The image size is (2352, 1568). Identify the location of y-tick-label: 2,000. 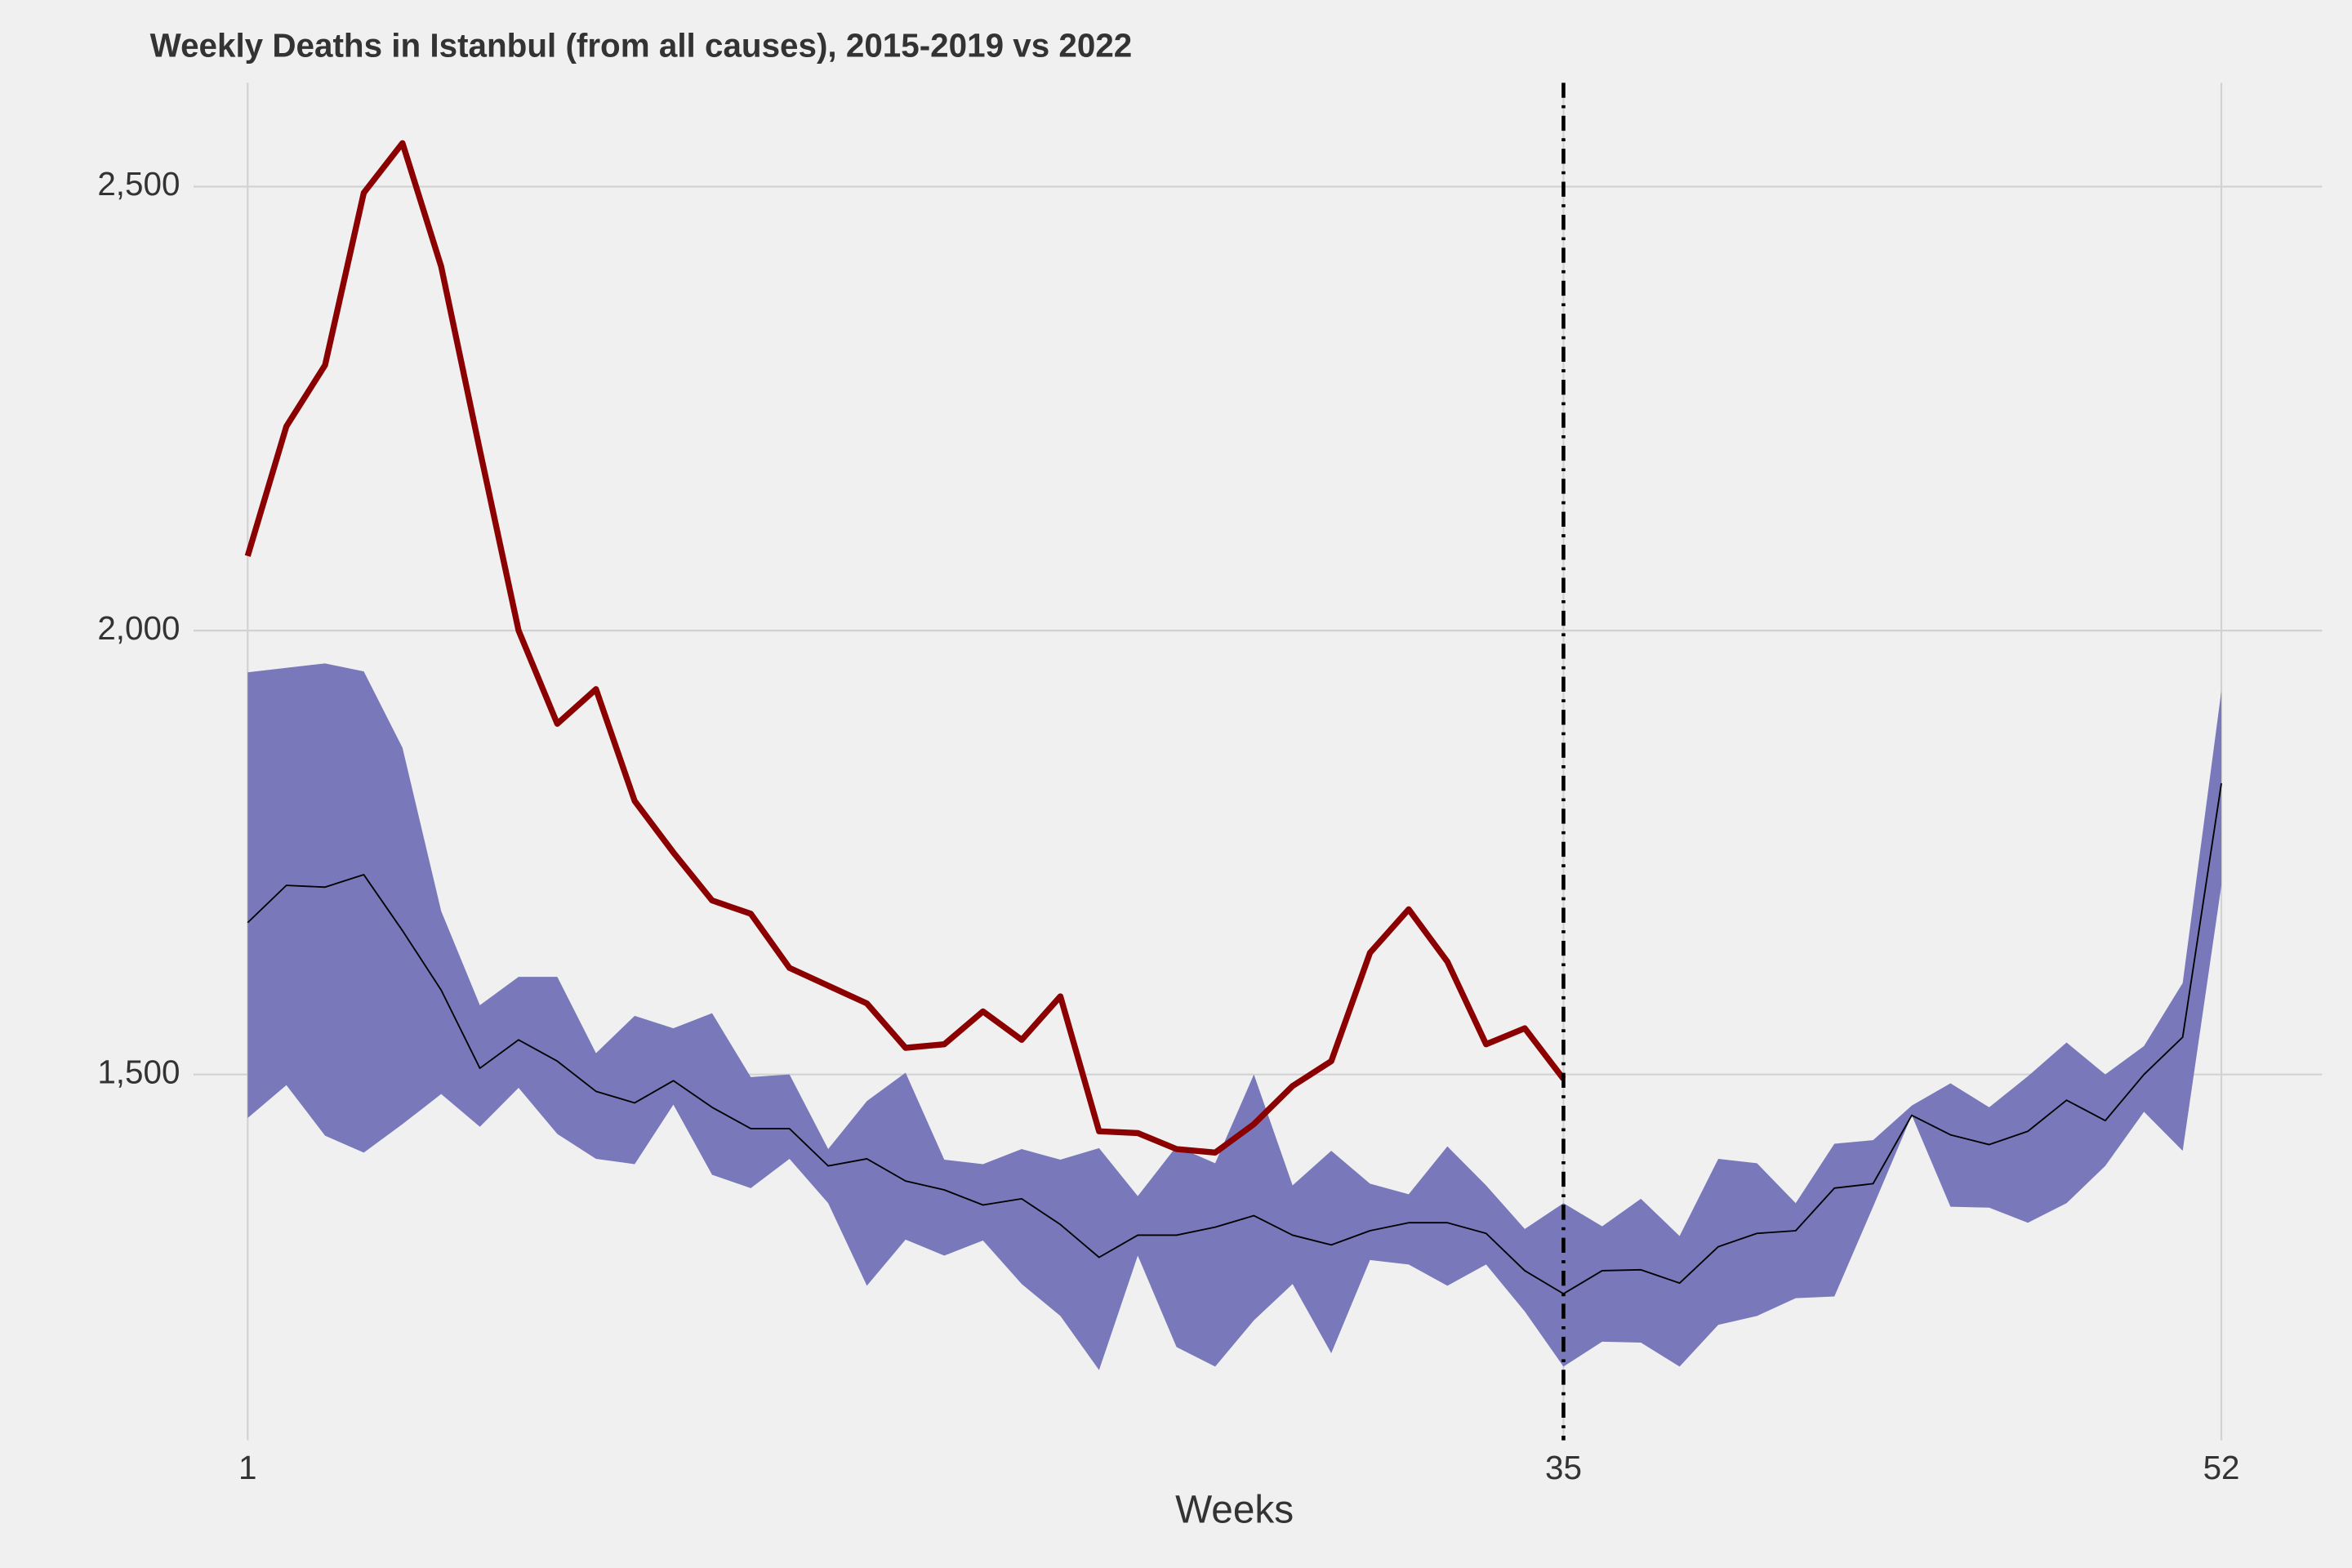
(138, 628).